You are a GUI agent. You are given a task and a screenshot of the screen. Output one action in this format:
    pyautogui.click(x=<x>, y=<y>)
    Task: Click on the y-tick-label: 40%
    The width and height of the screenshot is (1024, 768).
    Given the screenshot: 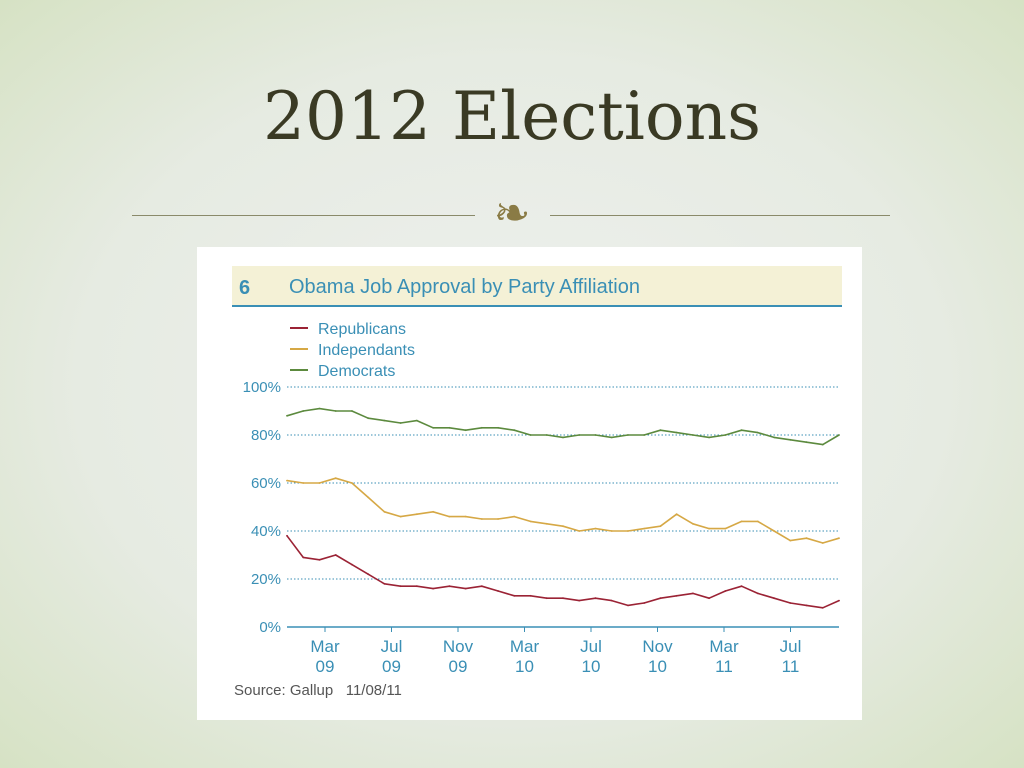 What is the action you would take?
    pyautogui.click(x=266, y=531)
    